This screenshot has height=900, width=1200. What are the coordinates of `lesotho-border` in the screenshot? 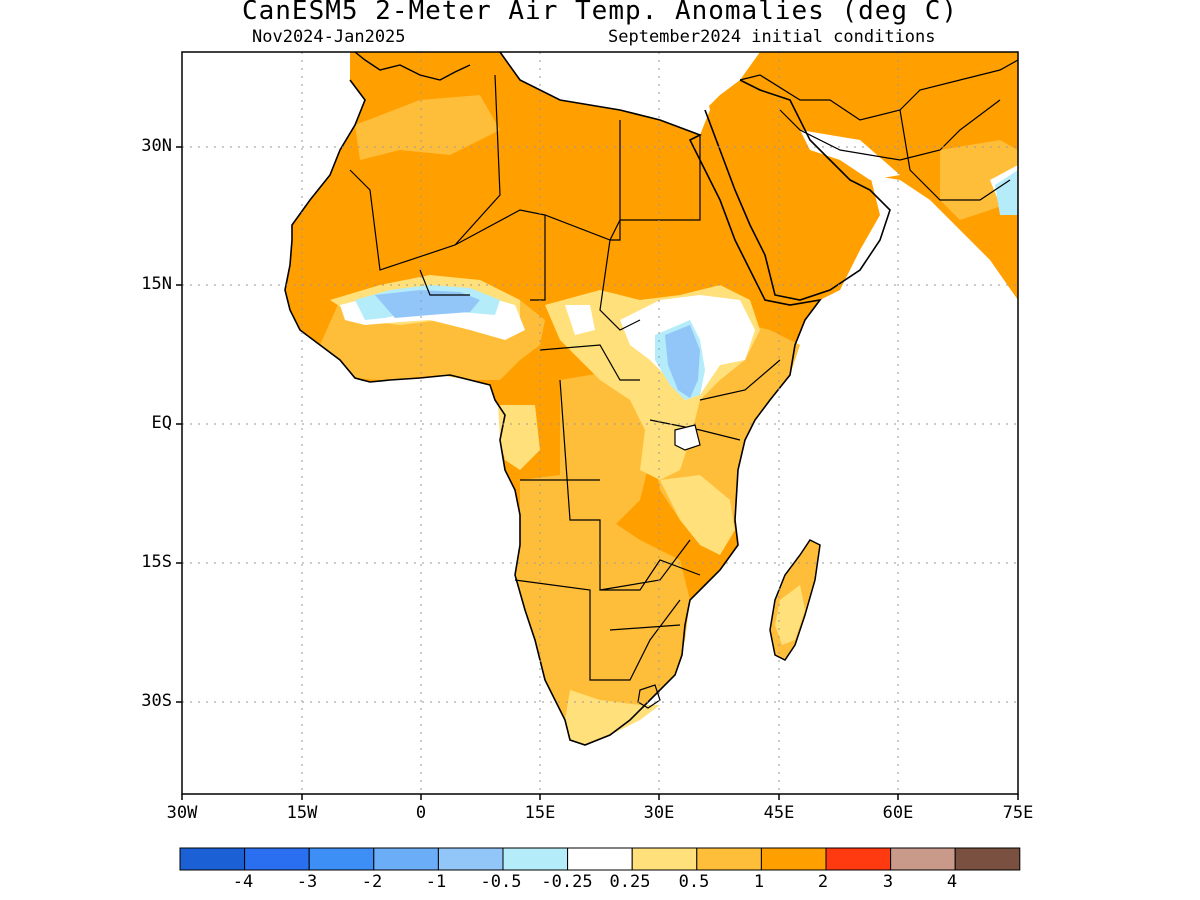 It's located at (649, 696).